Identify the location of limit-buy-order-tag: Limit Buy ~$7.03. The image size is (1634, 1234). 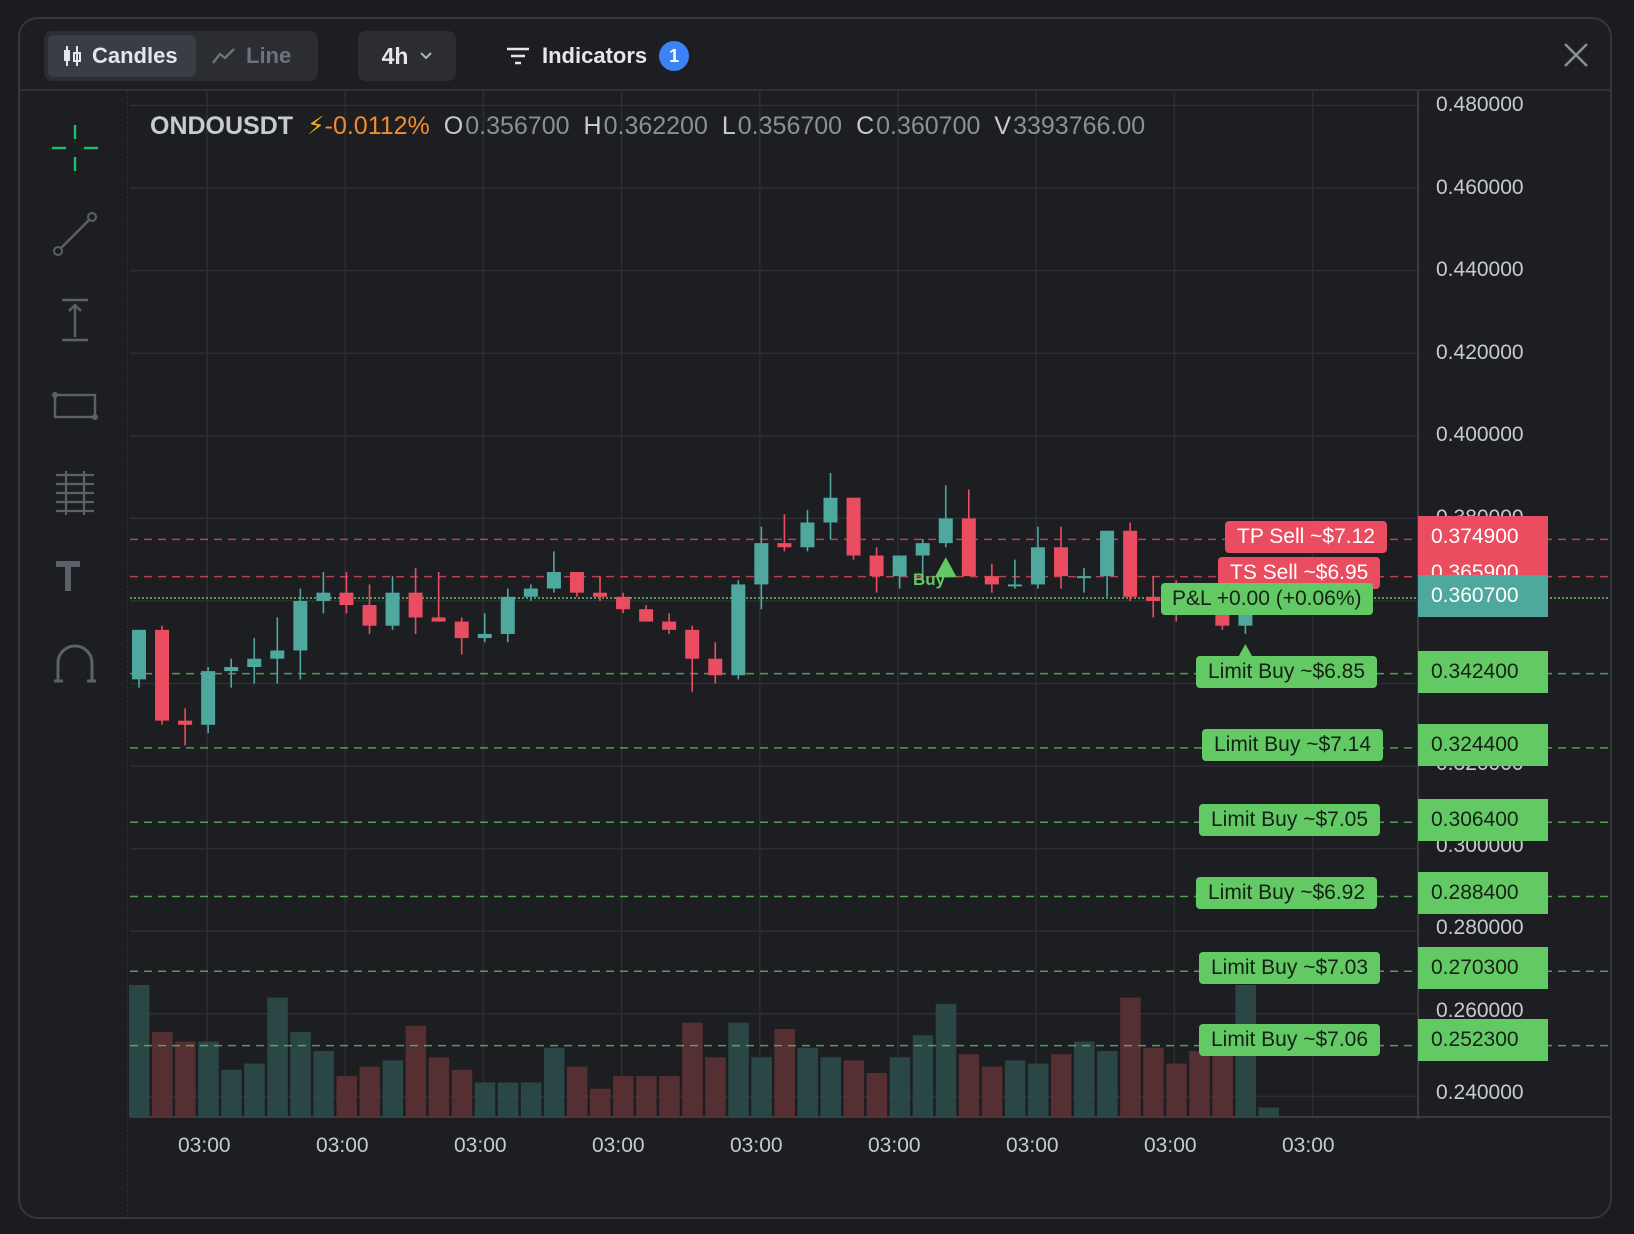
(1290, 968).